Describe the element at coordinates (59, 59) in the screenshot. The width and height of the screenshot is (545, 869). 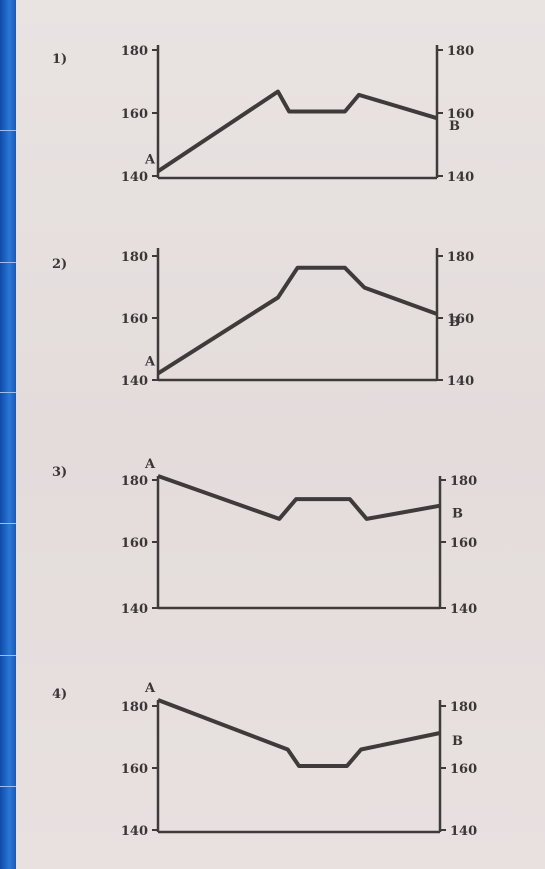
I see `panel-label: 1)` at that location.